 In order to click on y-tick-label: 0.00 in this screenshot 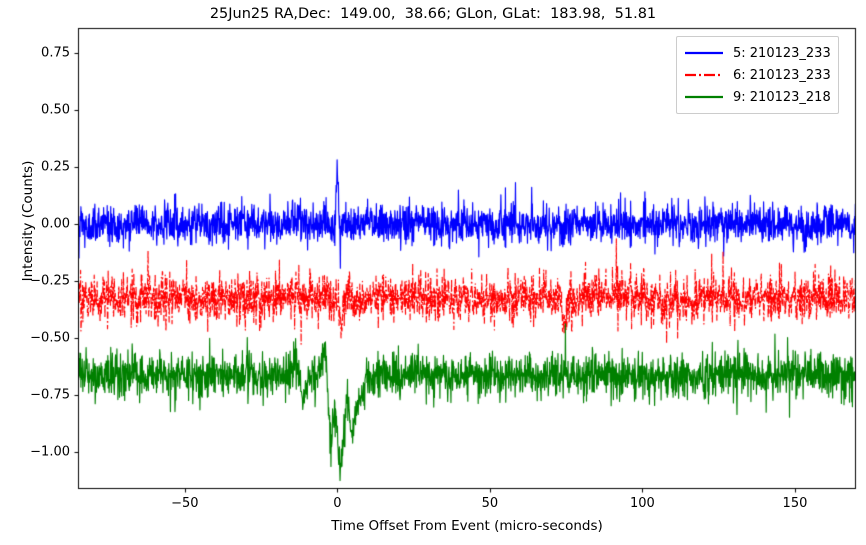, I will do `click(55, 224)`.